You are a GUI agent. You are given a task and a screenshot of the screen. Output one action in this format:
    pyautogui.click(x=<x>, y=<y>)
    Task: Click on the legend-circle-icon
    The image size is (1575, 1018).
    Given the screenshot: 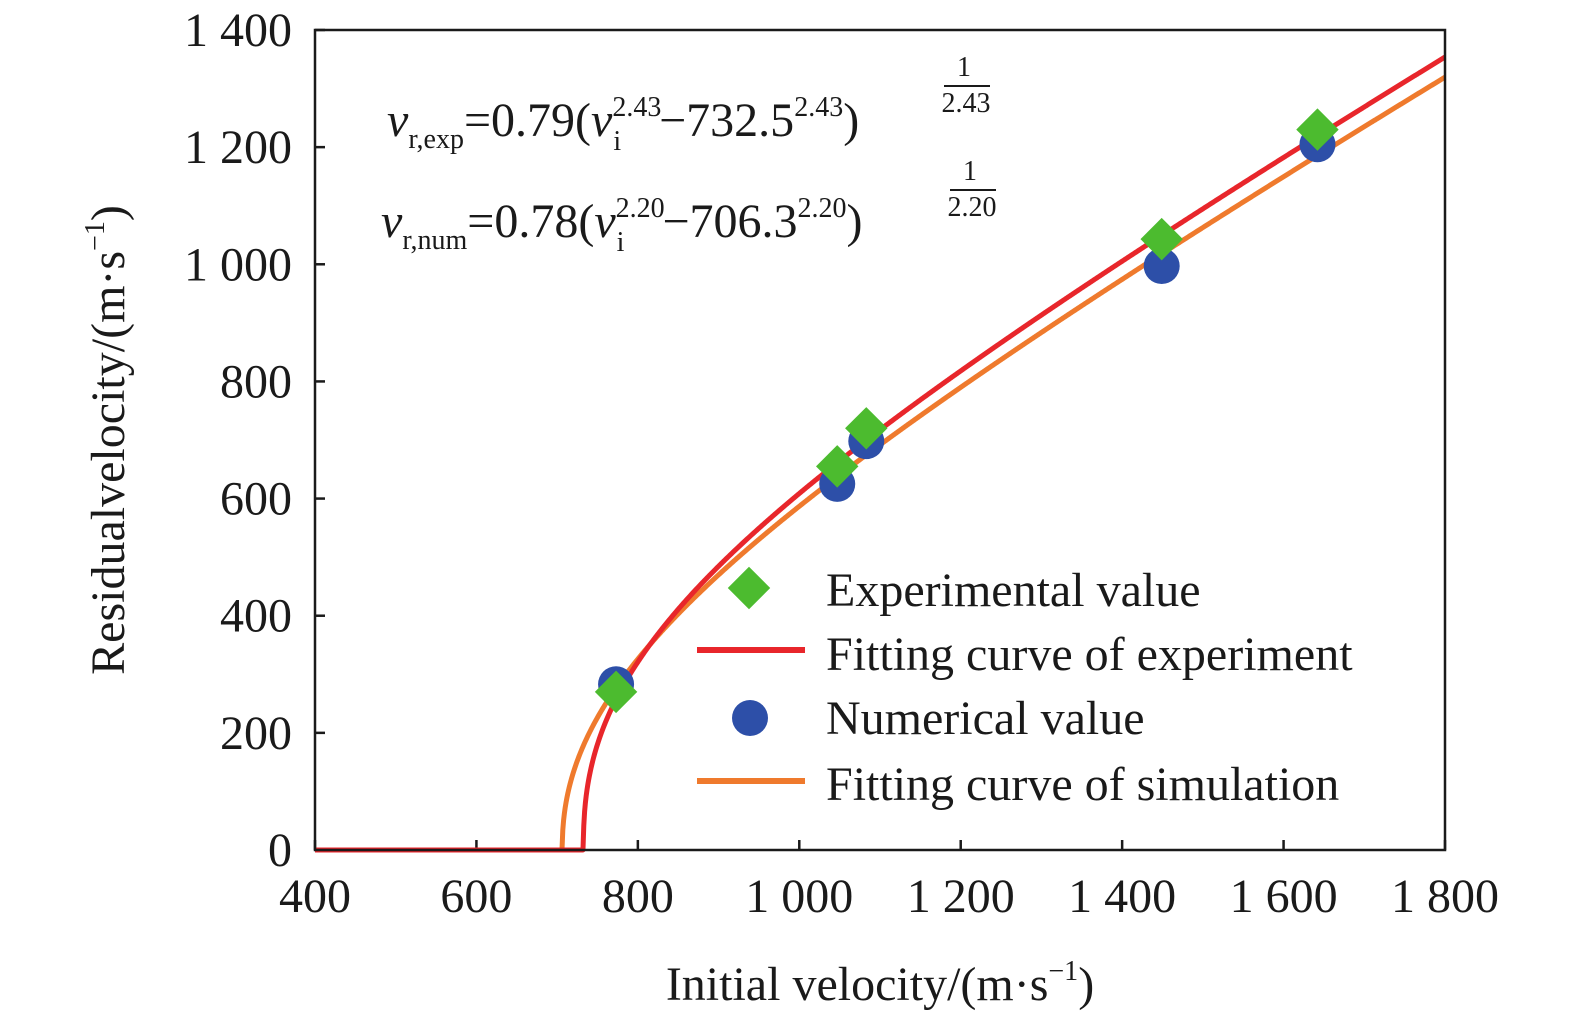 What is the action you would take?
    pyautogui.click(x=750, y=718)
    